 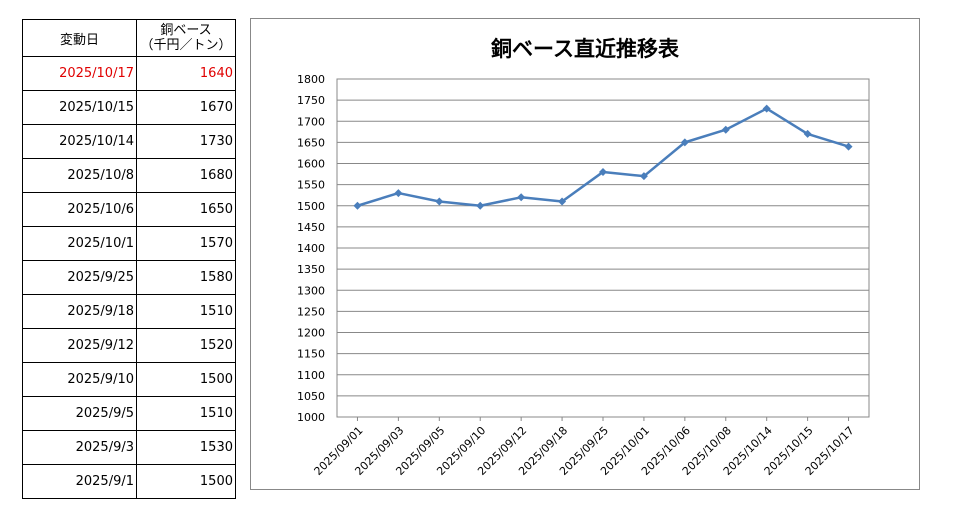 I want to click on row-price: 1680, so click(x=186, y=175).